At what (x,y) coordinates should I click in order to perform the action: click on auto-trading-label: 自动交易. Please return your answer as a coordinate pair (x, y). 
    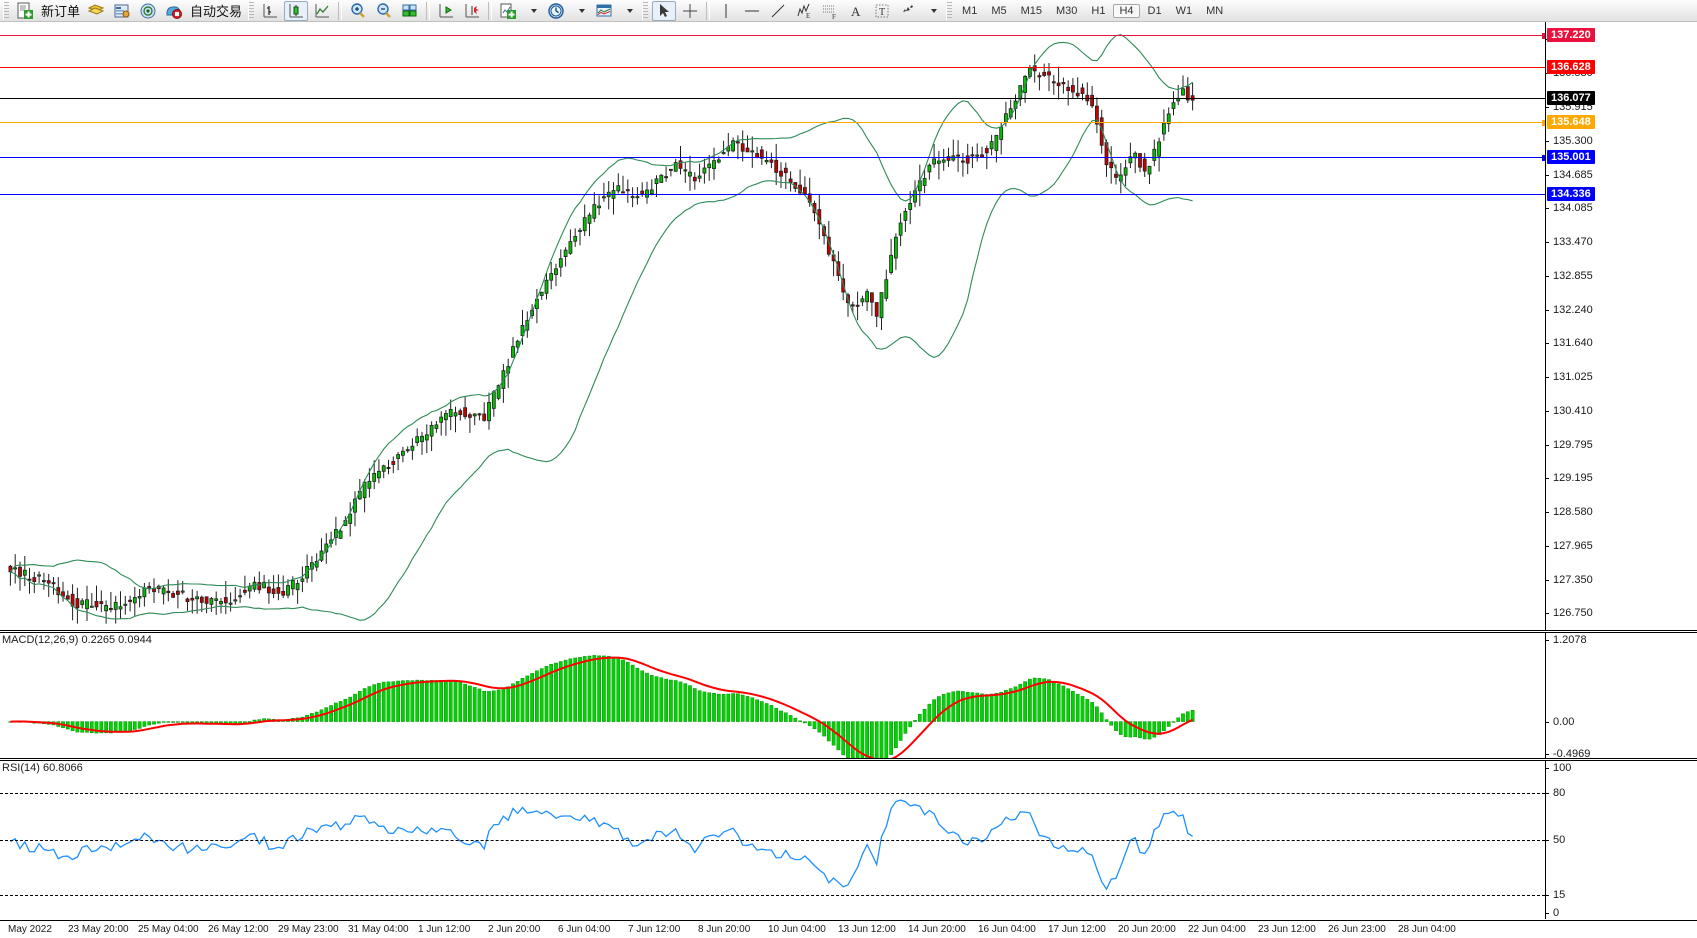
    Looking at the image, I should click on (216, 11).